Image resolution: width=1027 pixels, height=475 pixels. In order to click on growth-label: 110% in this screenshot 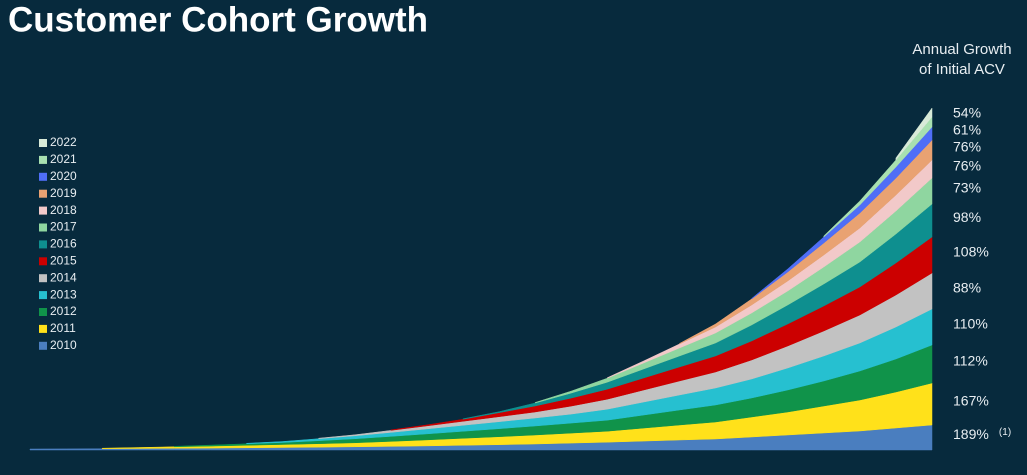, I will do `click(970, 324)`.